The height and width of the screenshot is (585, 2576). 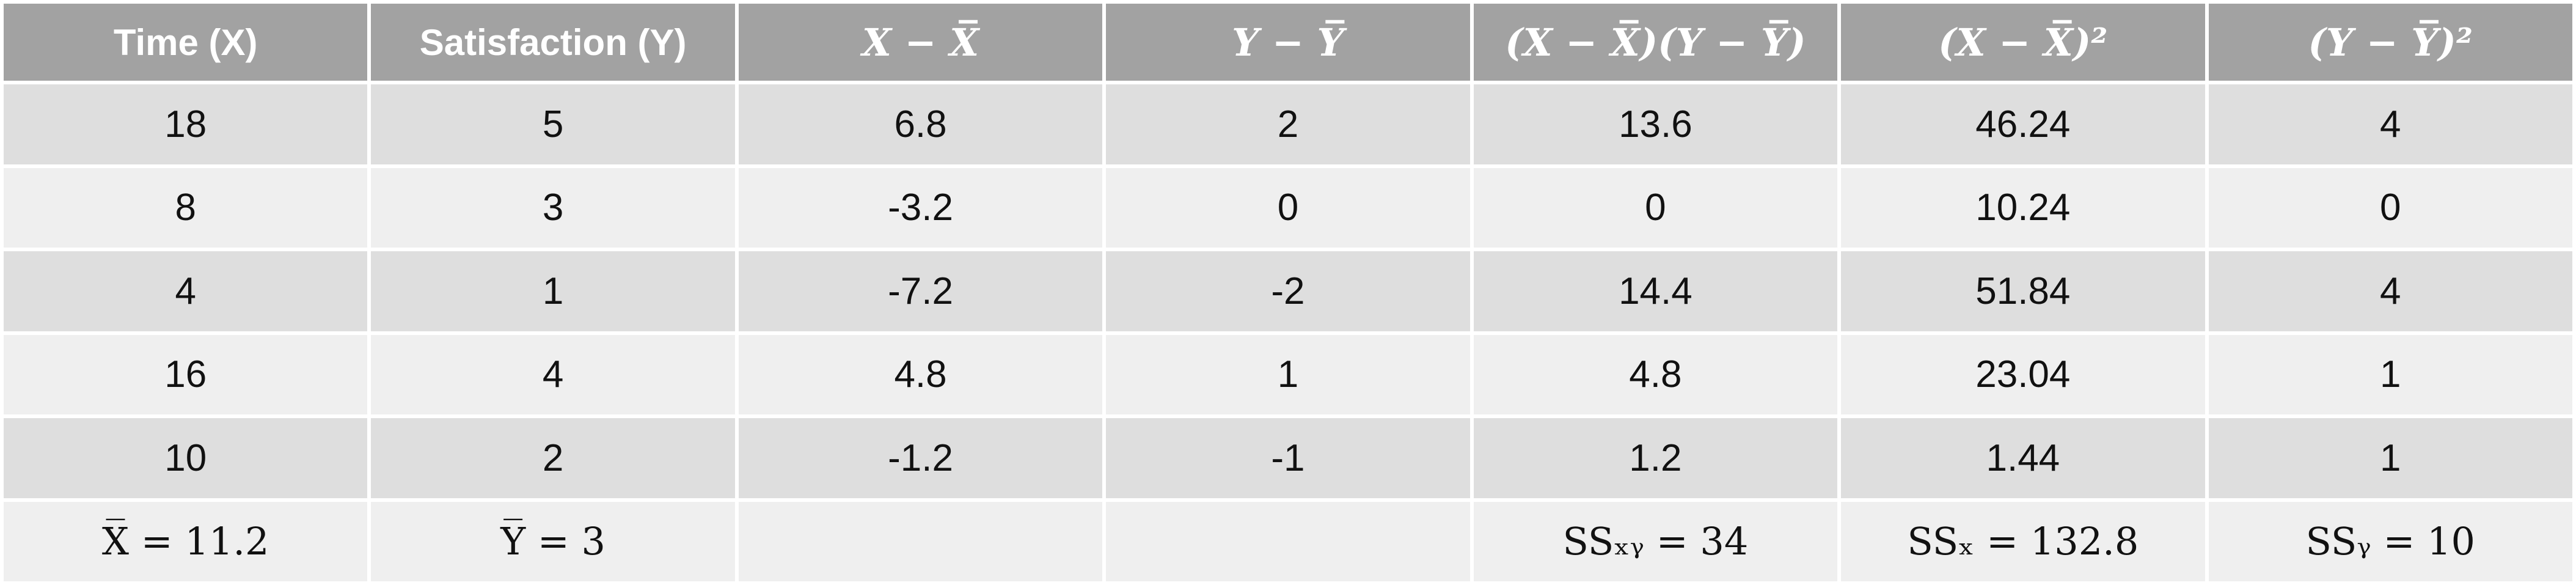 What do you see at coordinates (2390, 541) in the screenshot?
I see `ss-y-cell: SSᵧ = 10` at bounding box center [2390, 541].